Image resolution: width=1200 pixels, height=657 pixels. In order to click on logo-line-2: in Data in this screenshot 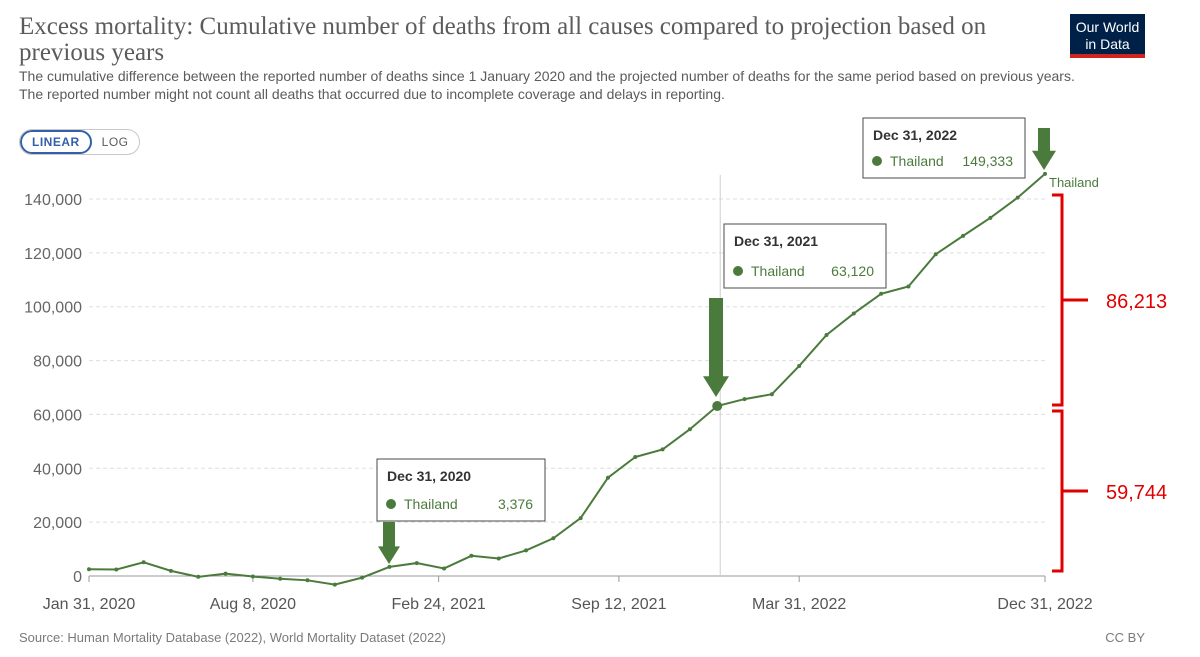, I will do `click(1107, 44)`.